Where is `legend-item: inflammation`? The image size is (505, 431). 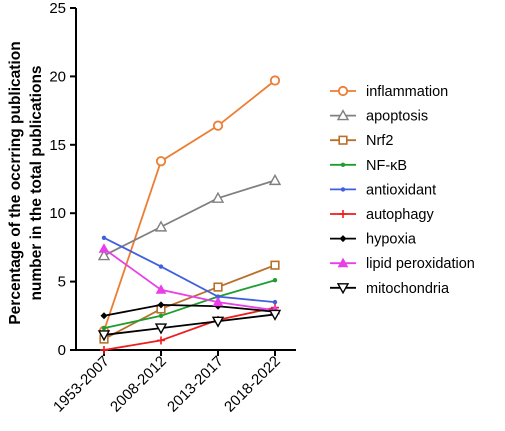 legend-item: inflammation is located at coordinates (389, 92).